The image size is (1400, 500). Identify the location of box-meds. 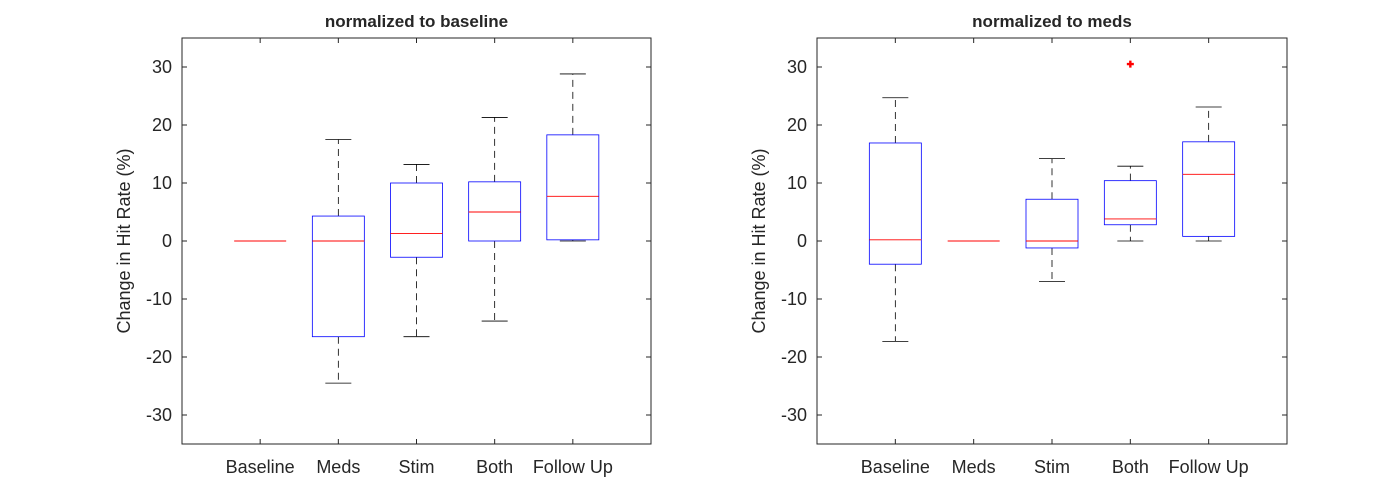
(338, 261).